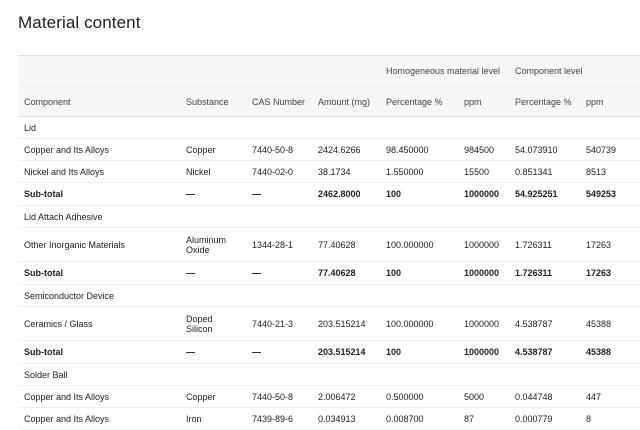 This screenshot has height=430, width=640. I want to click on cell-component: Other Inorganic Materials, so click(99, 244).